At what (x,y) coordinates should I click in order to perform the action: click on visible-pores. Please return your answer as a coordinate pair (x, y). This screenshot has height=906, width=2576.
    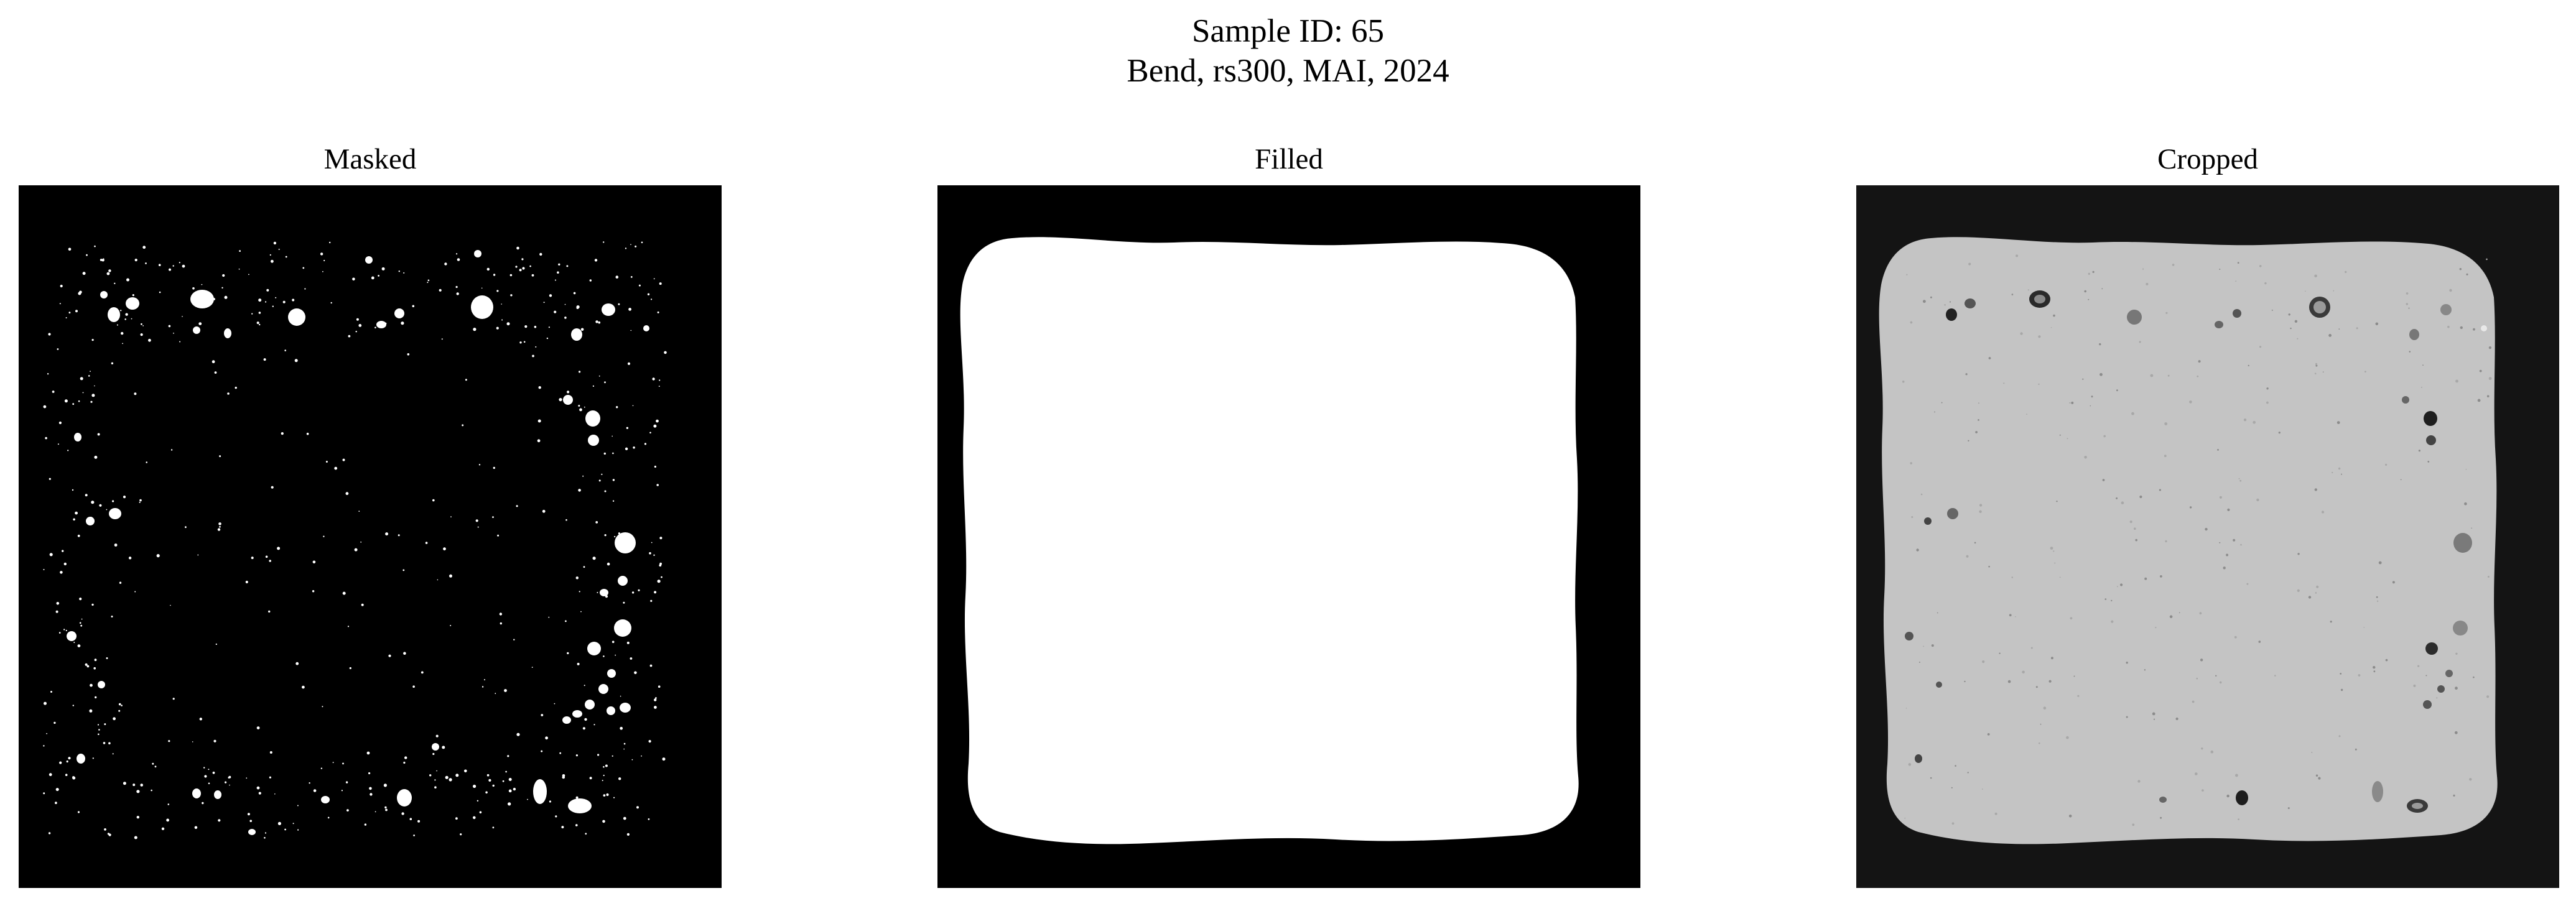
    Looking at the image, I should click on (2196, 551).